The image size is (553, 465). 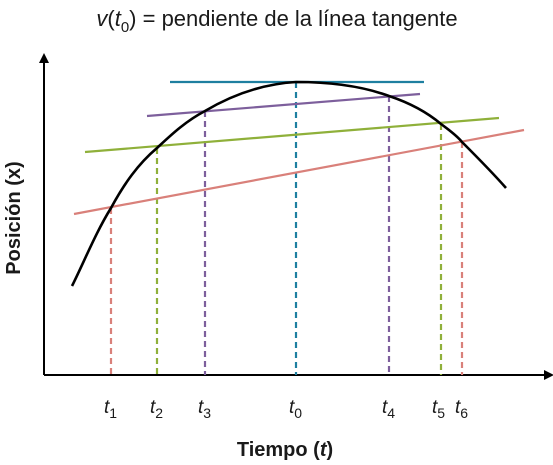 I want to click on y-axis-label: Posición (x), so click(x=14, y=217).